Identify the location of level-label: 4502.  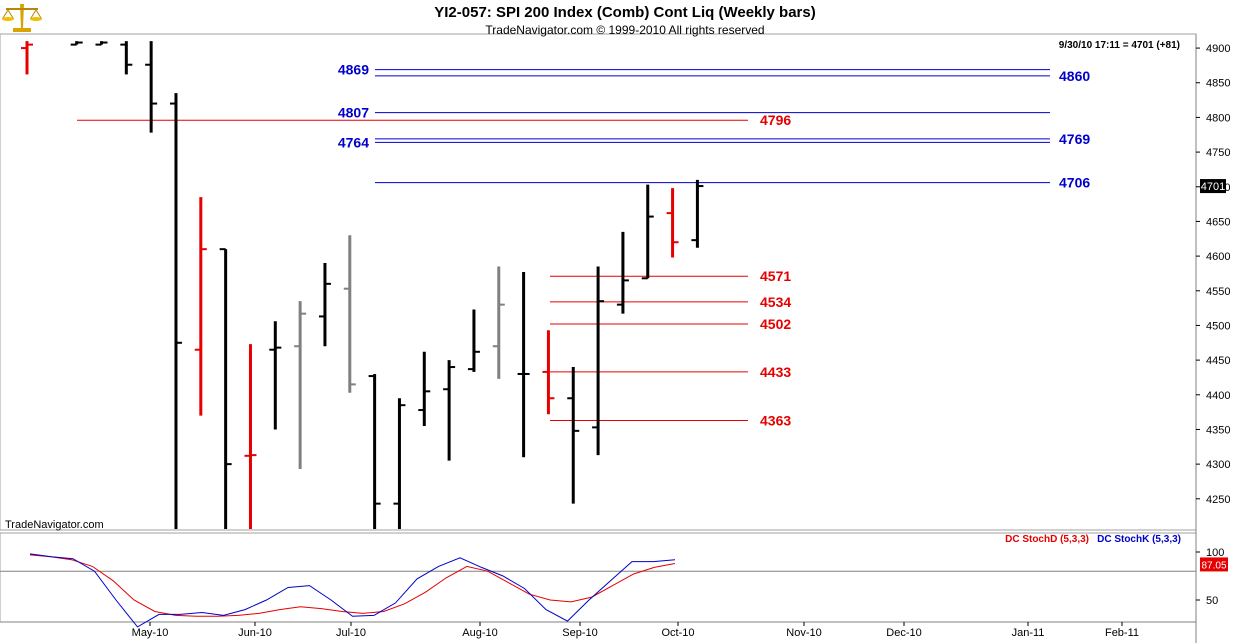
(775, 324).